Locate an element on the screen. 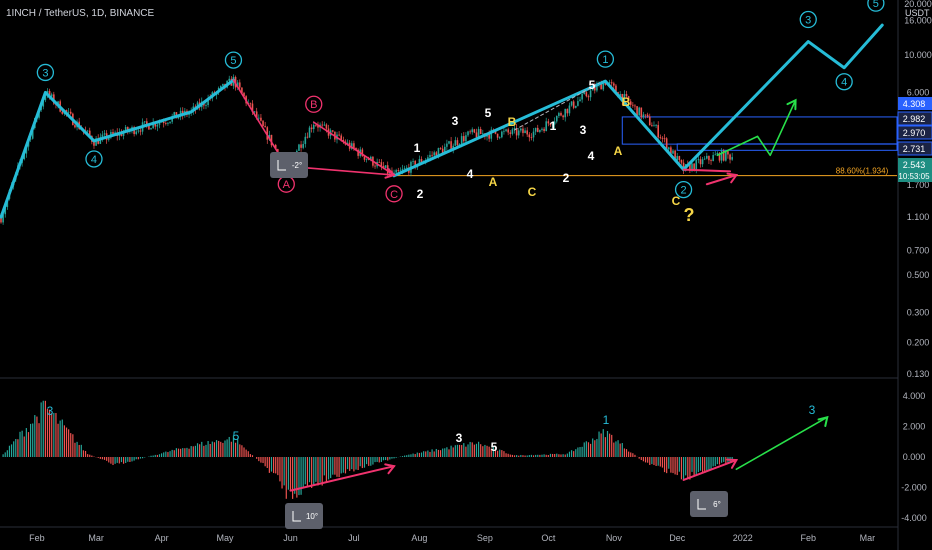  angle-icon is located at coordinates (701, 504).